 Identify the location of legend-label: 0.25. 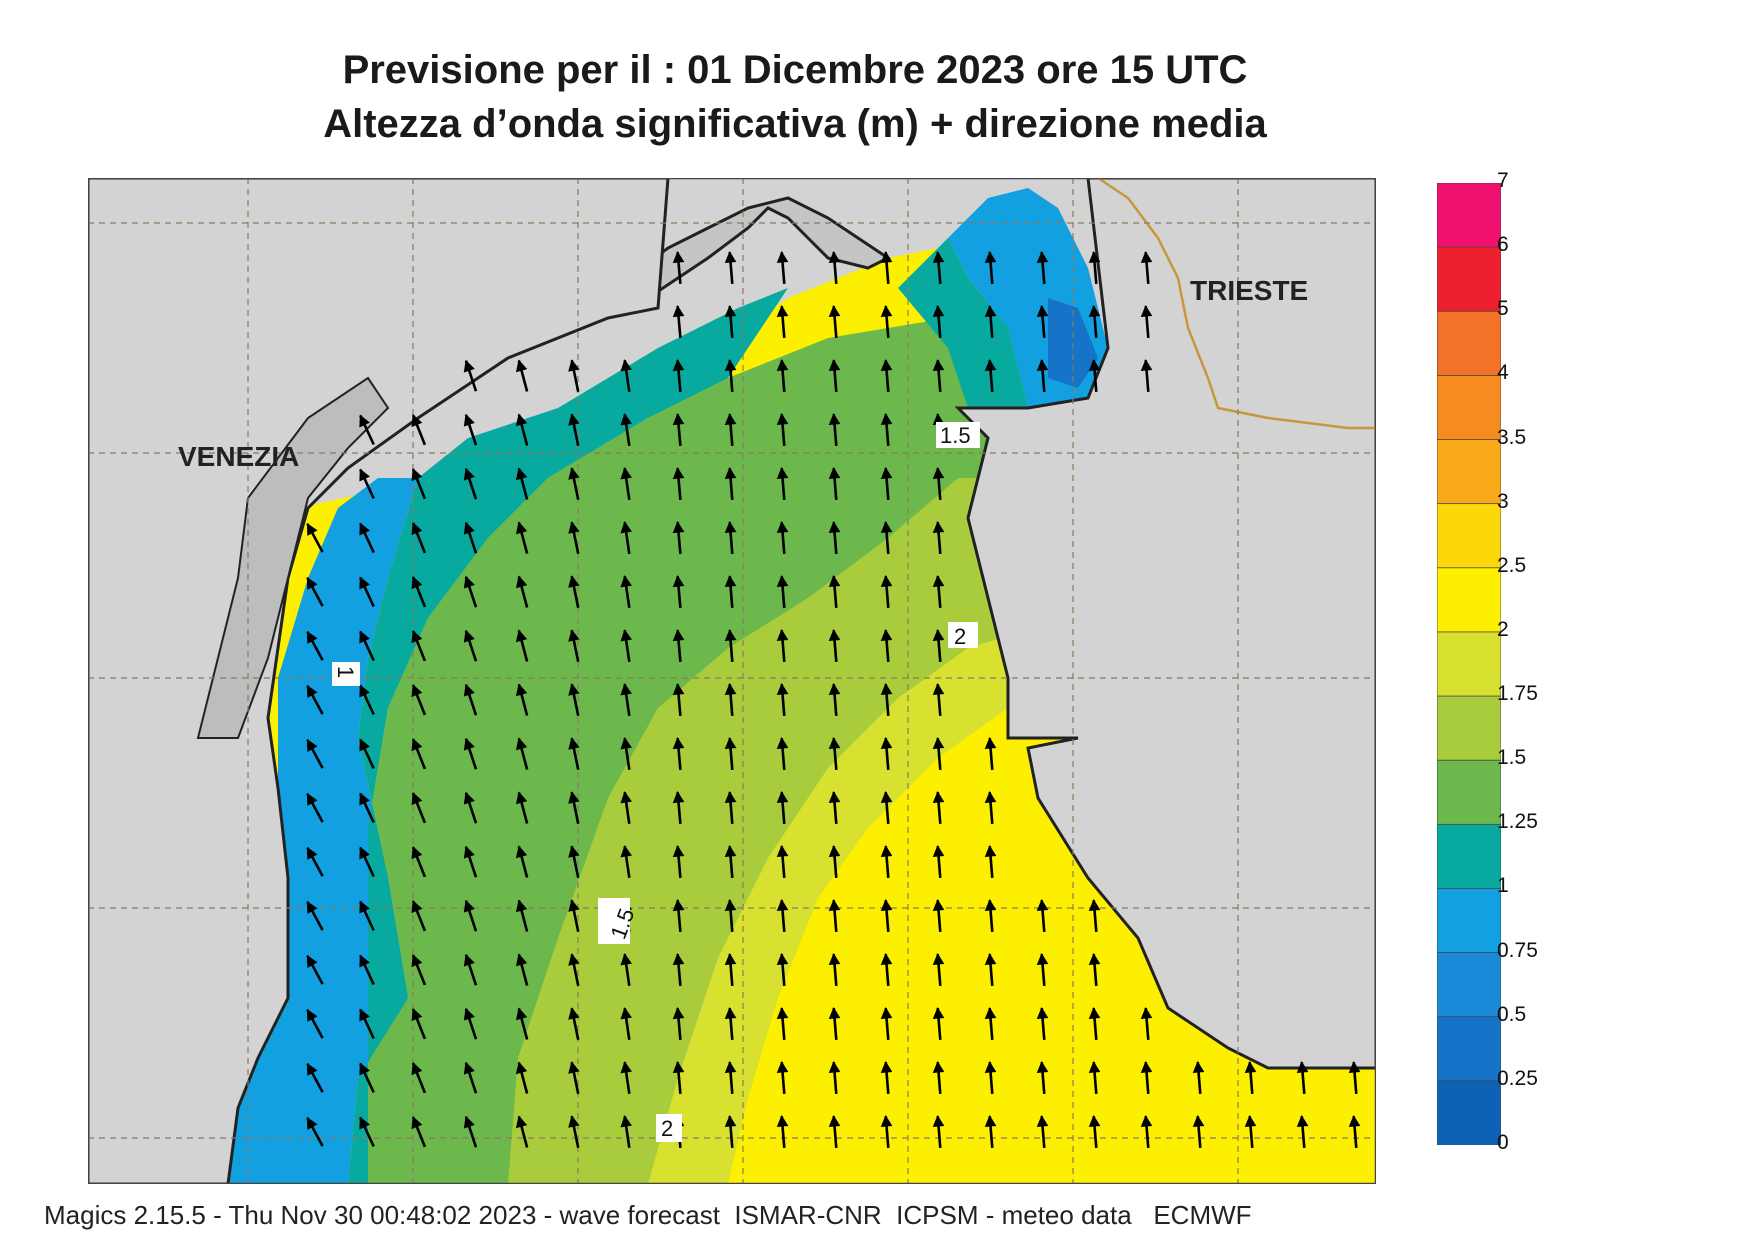
(1517, 1078).